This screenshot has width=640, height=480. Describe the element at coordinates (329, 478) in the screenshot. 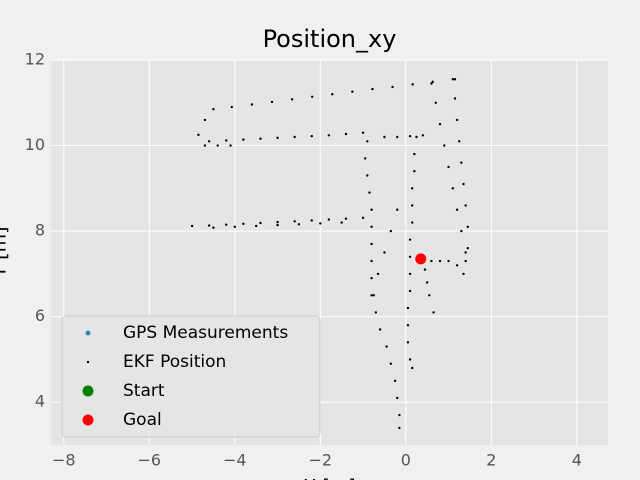

I see `x-axis-label: X [m]` at that location.